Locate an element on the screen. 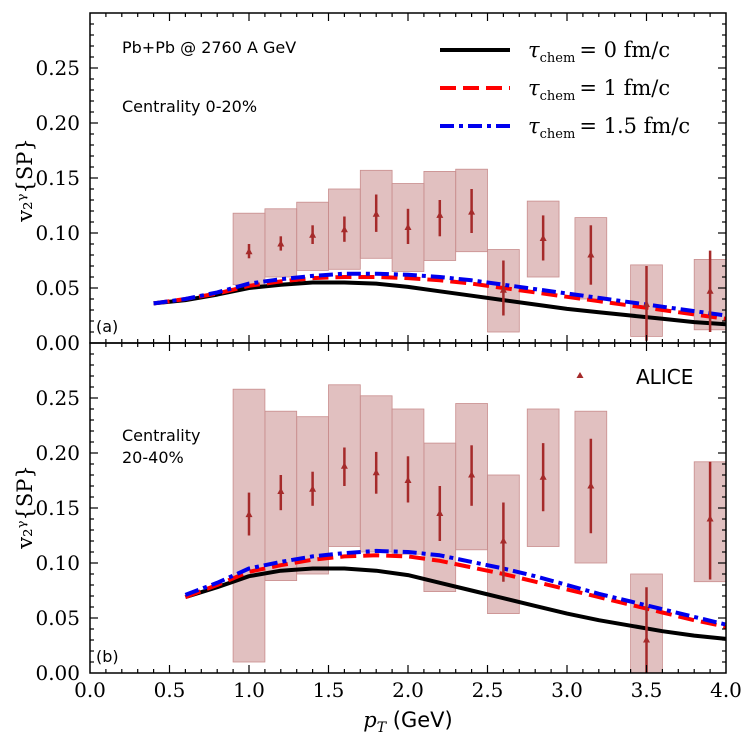  centrality-label-a: Centrality 0-20% is located at coordinates (189, 106).